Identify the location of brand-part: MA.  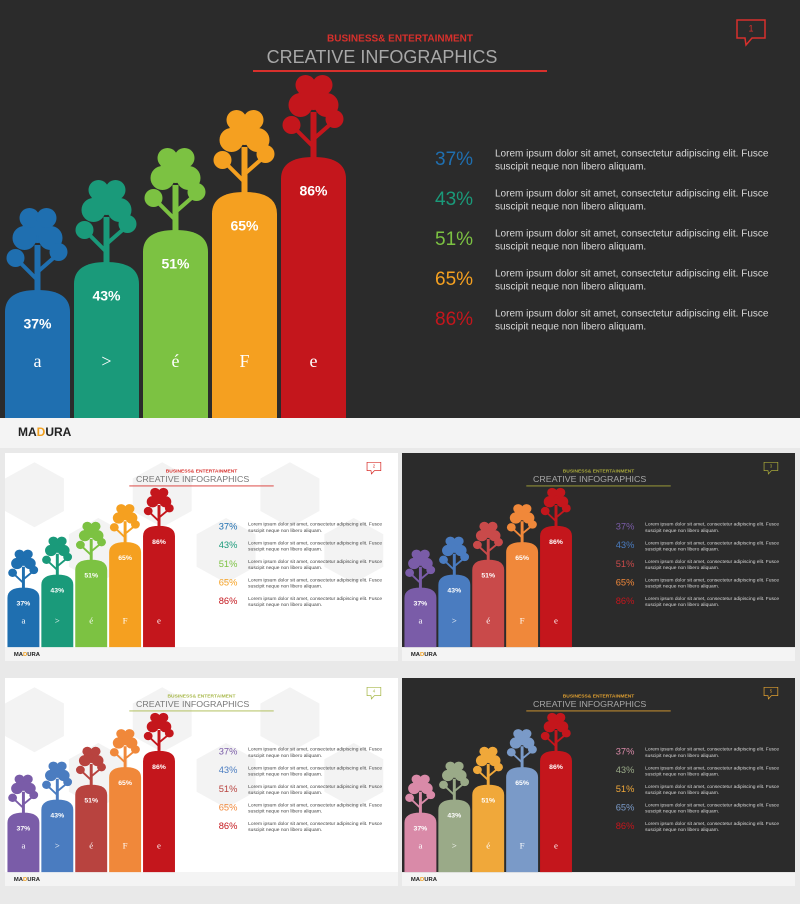
(18, 655).